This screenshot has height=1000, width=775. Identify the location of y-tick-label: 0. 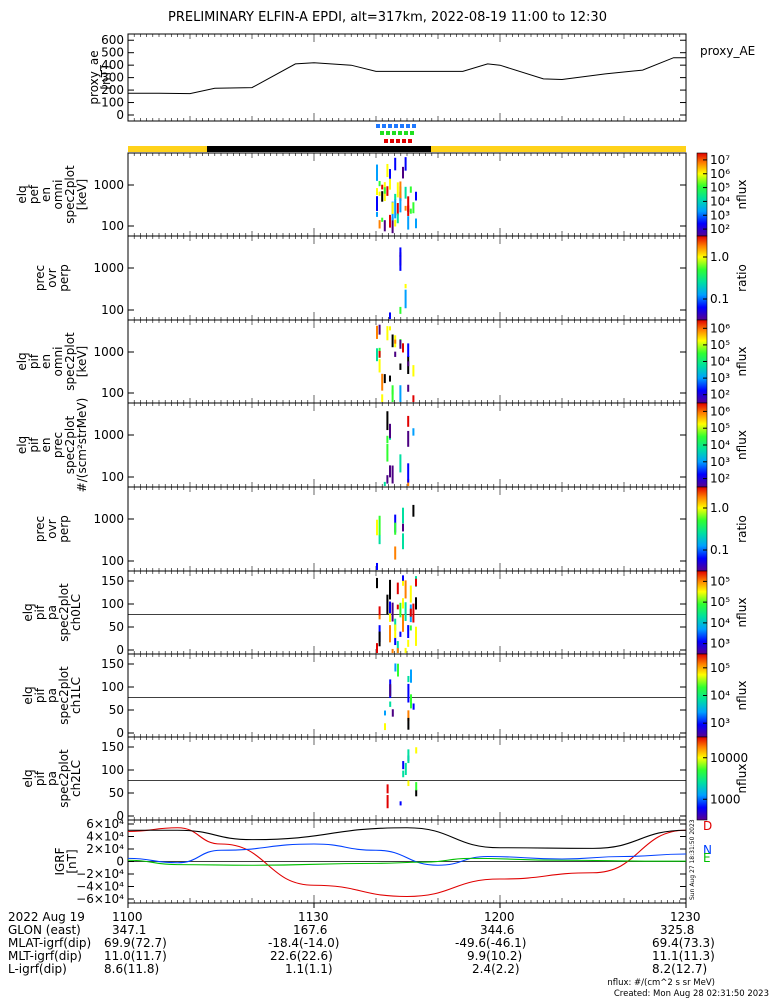
(120, 650).